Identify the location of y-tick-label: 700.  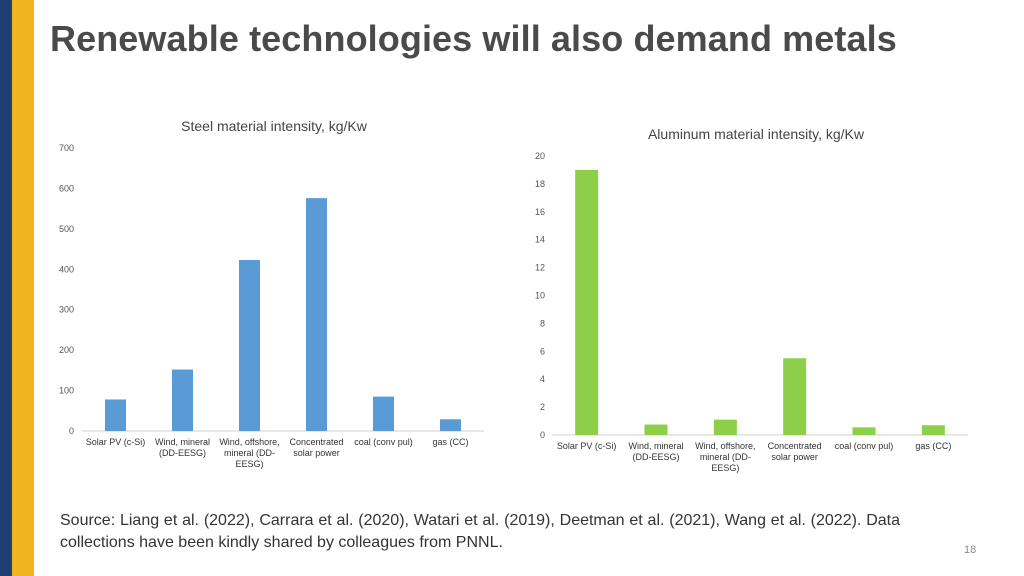
(66, 148).